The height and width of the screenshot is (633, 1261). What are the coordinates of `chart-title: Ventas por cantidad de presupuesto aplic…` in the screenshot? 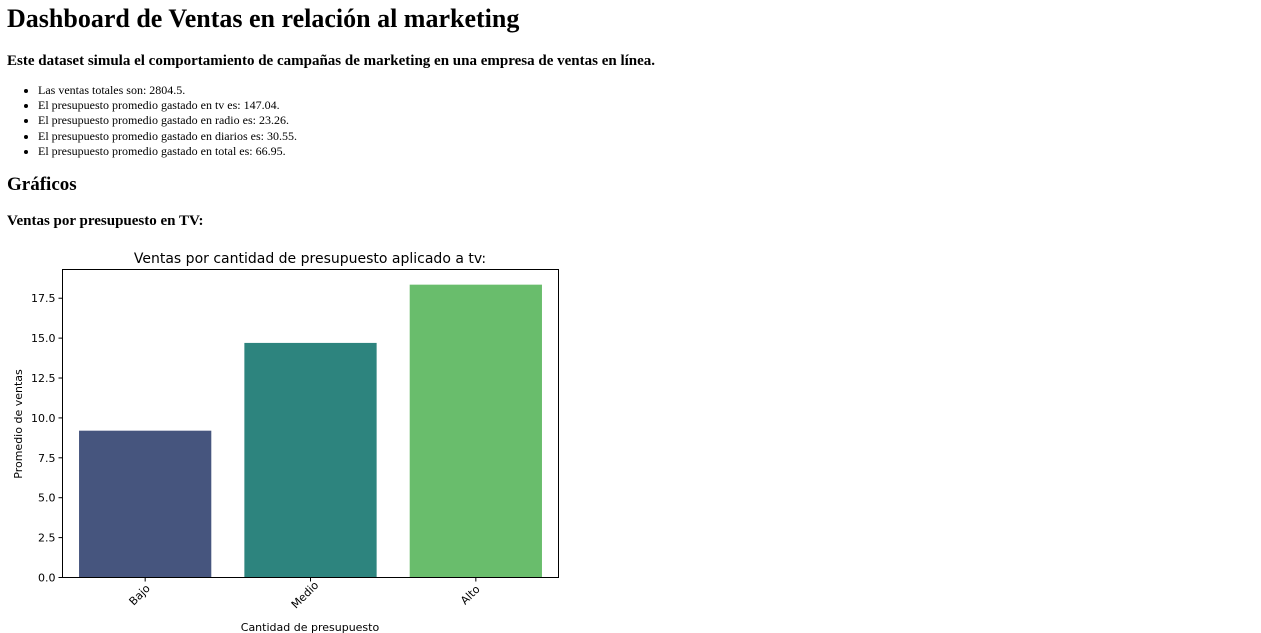 It's located at (310, 259).